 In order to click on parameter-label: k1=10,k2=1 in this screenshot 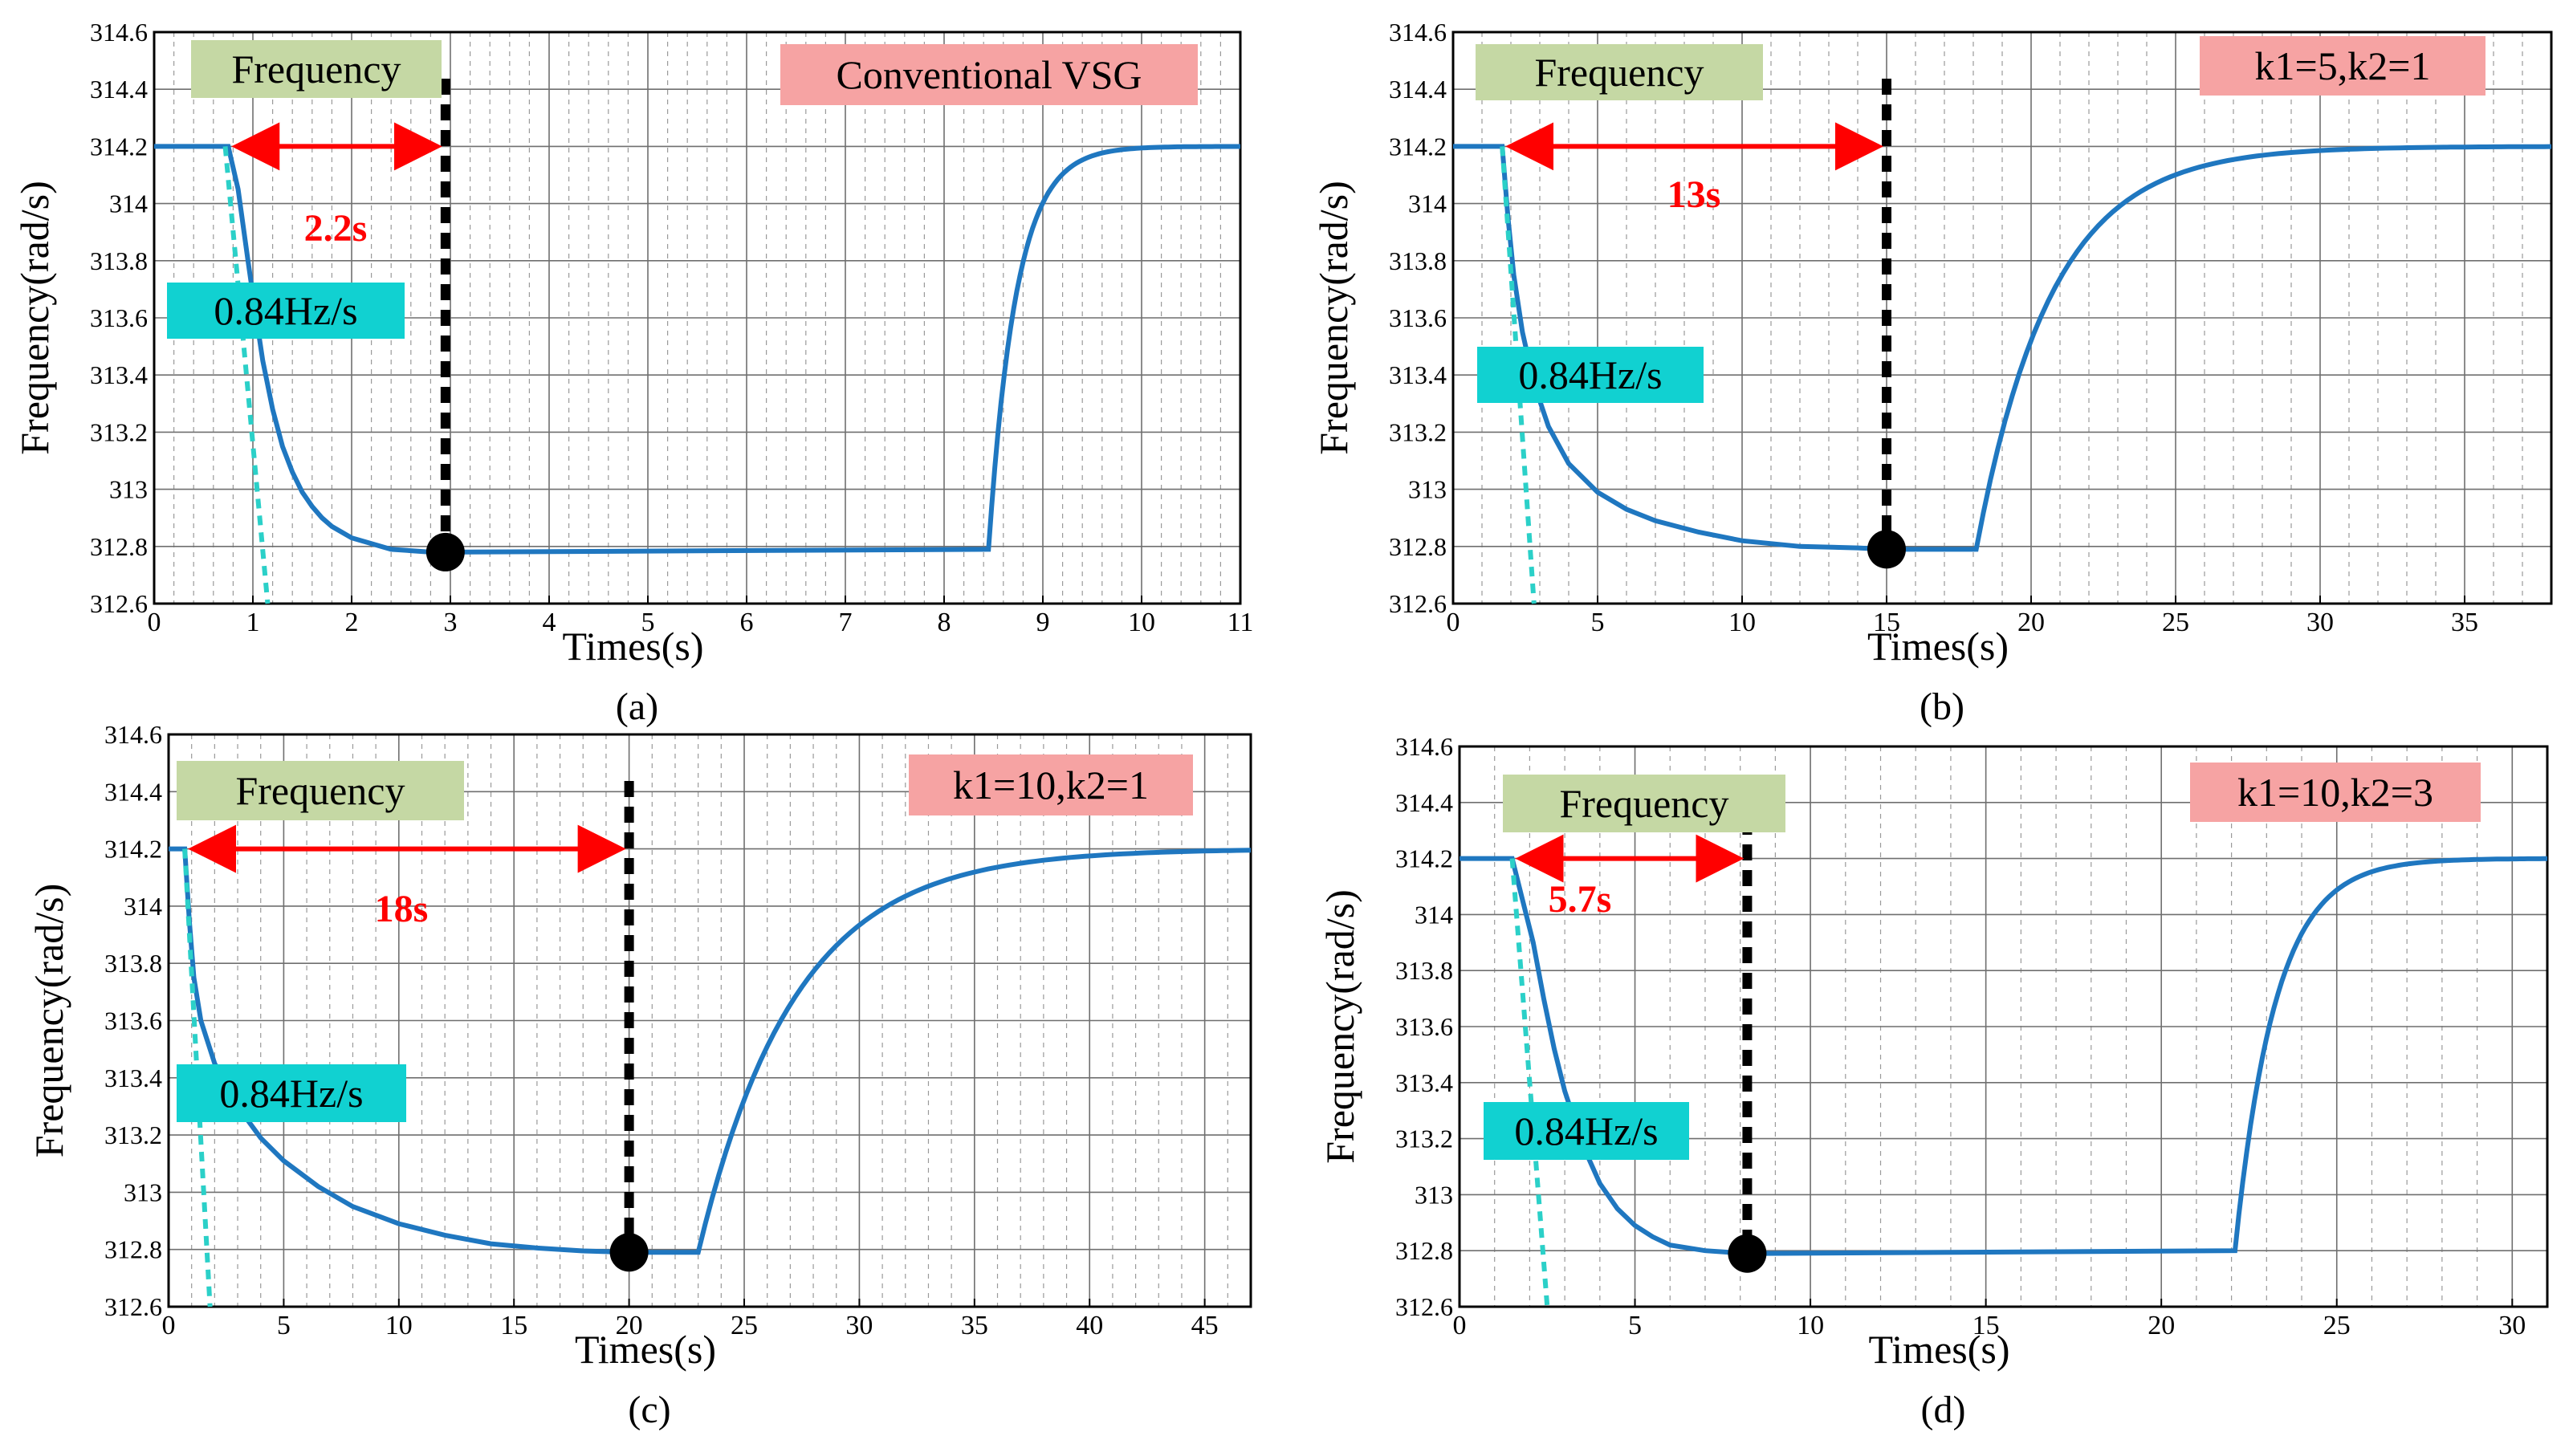, I will do `click(1051, 785)`.